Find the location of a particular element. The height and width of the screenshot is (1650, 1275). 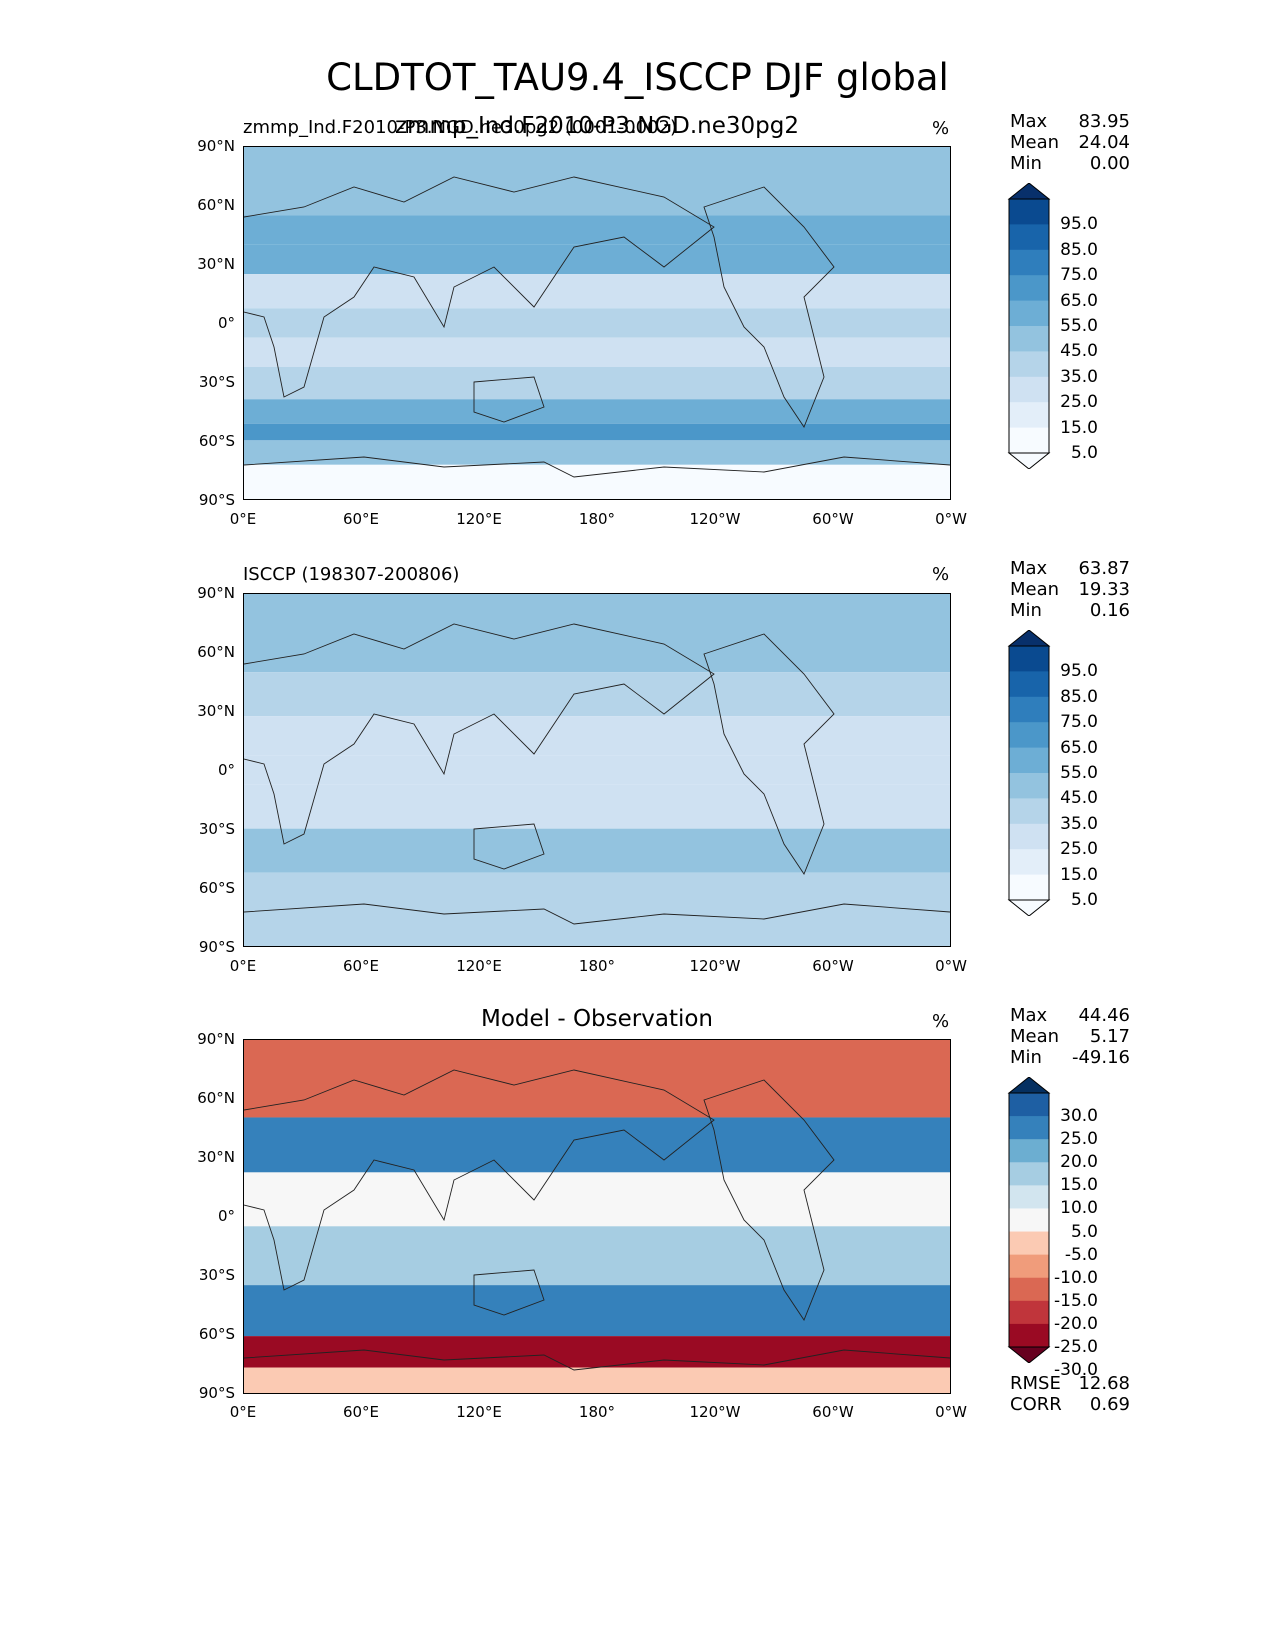

panel-diff-min-value: -49.16 is located at coordinates (1100, 1057).